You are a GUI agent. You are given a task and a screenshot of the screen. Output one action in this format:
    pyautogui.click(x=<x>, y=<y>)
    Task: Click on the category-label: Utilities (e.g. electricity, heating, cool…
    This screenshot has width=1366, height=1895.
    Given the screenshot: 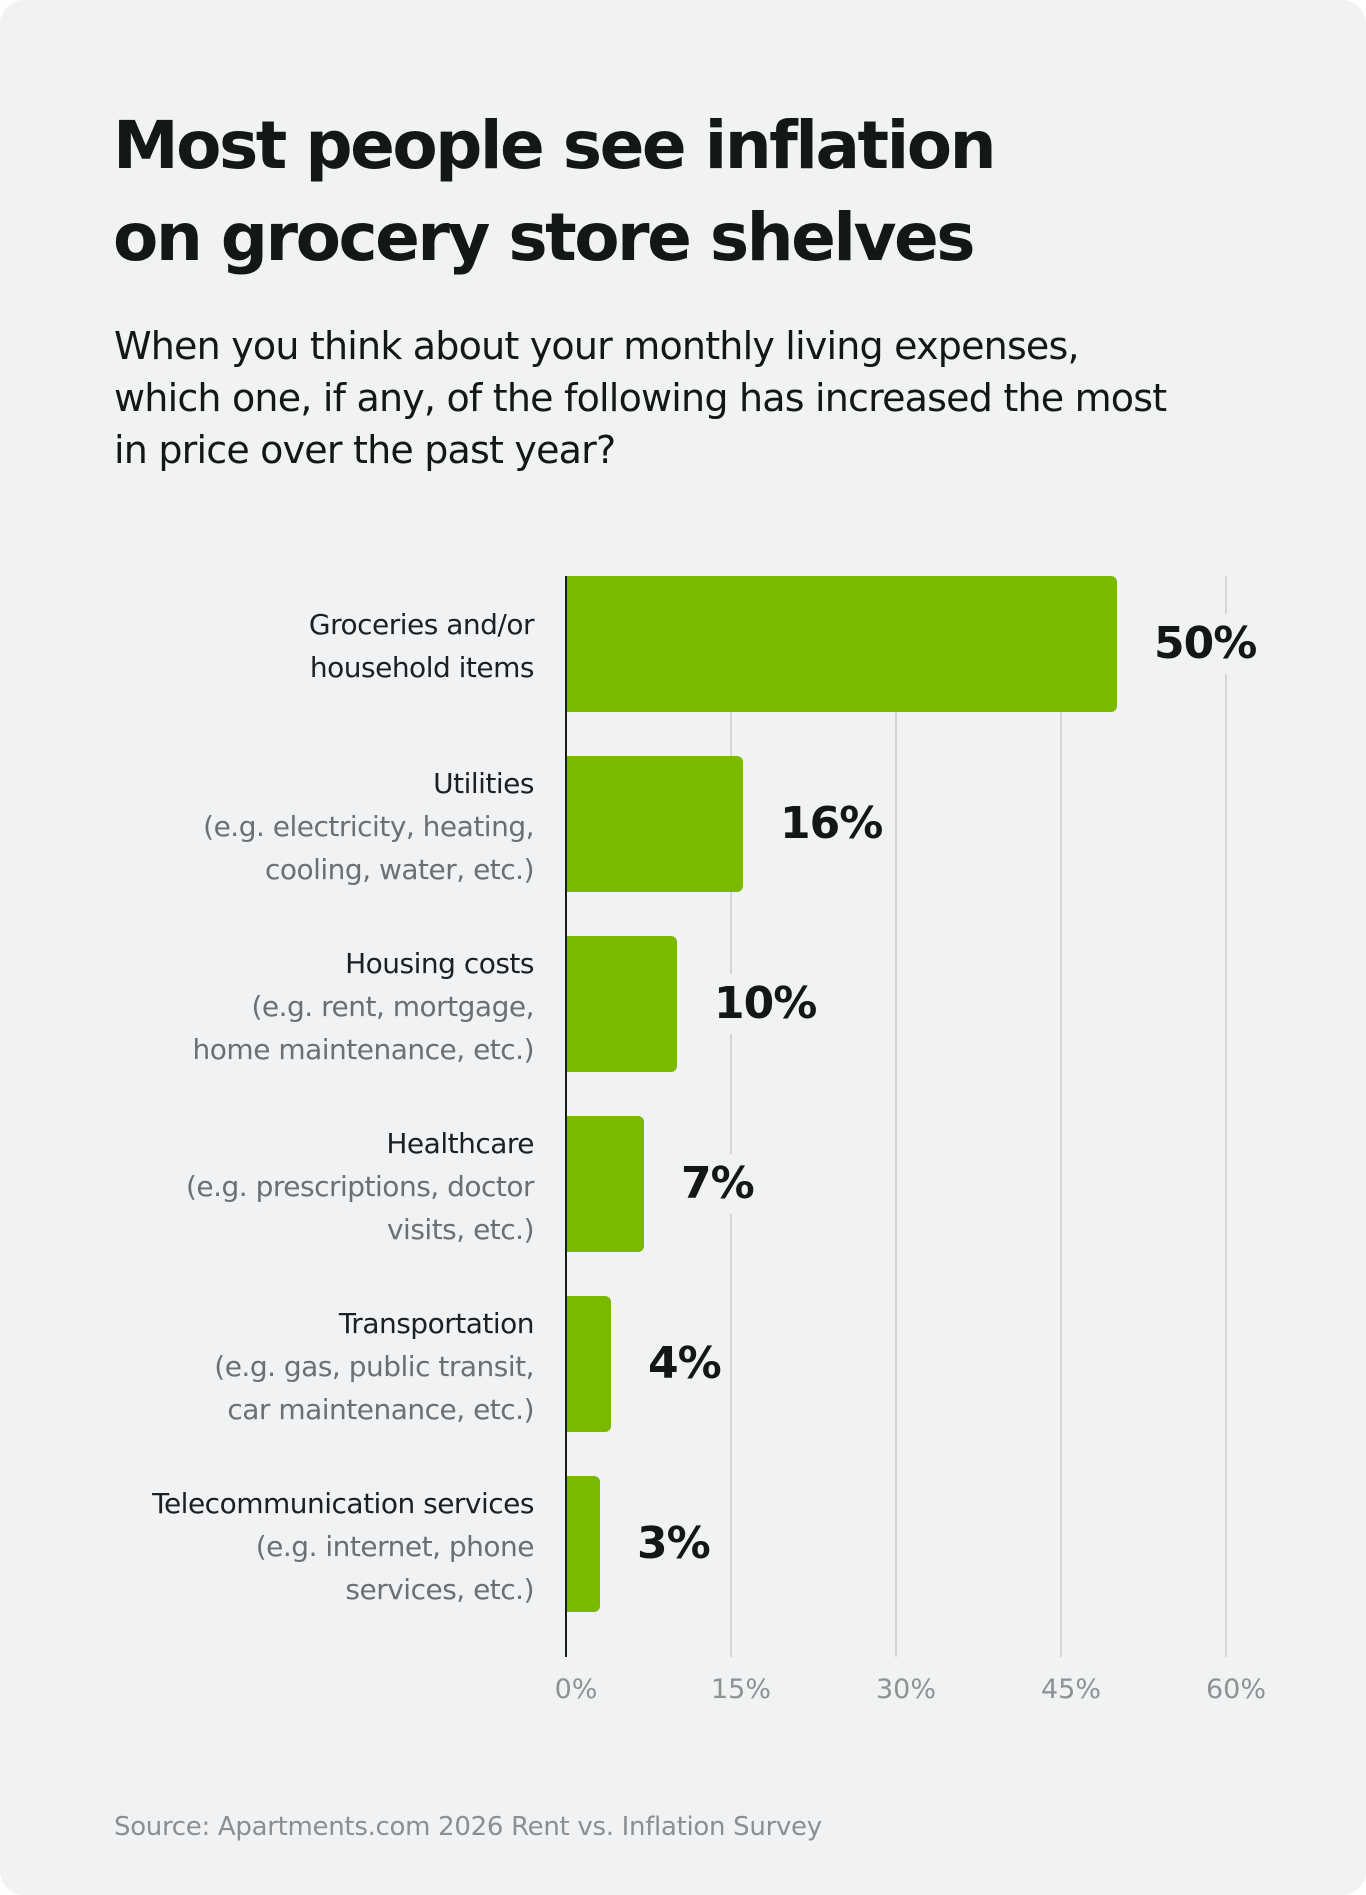 What is the action you would take?
    pyautogui.click(x=297, y=826)
    